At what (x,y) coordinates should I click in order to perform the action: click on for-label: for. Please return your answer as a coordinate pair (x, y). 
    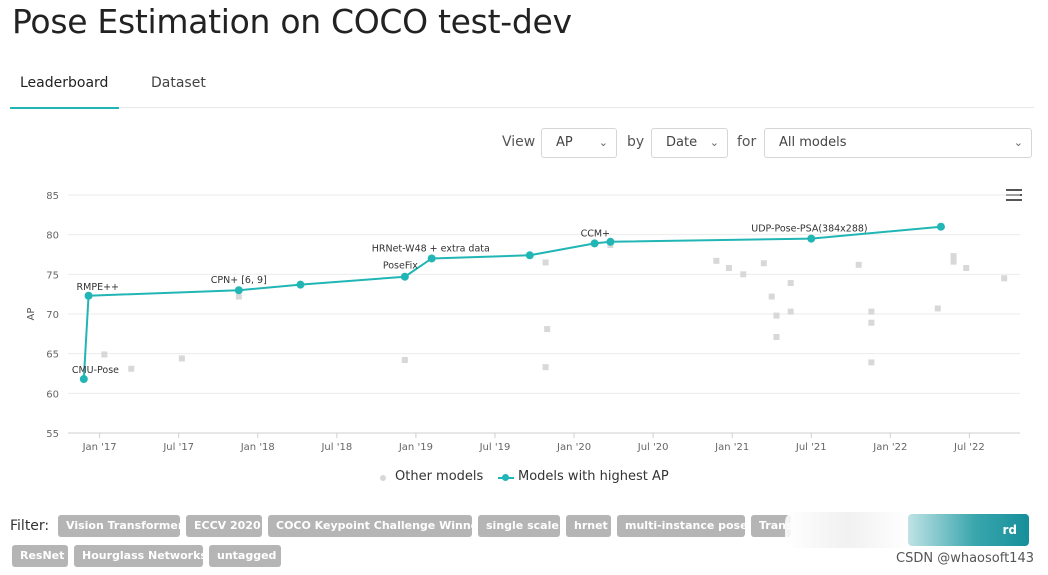
    Looking at the image, I should click on (747, 142).